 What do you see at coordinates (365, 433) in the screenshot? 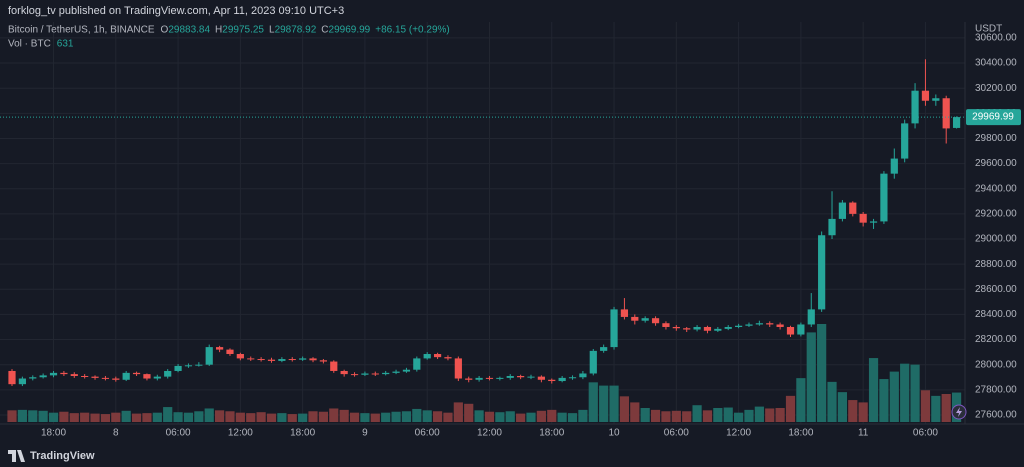
I see `x-tick-label: 9` at bounding box center [365, 433].